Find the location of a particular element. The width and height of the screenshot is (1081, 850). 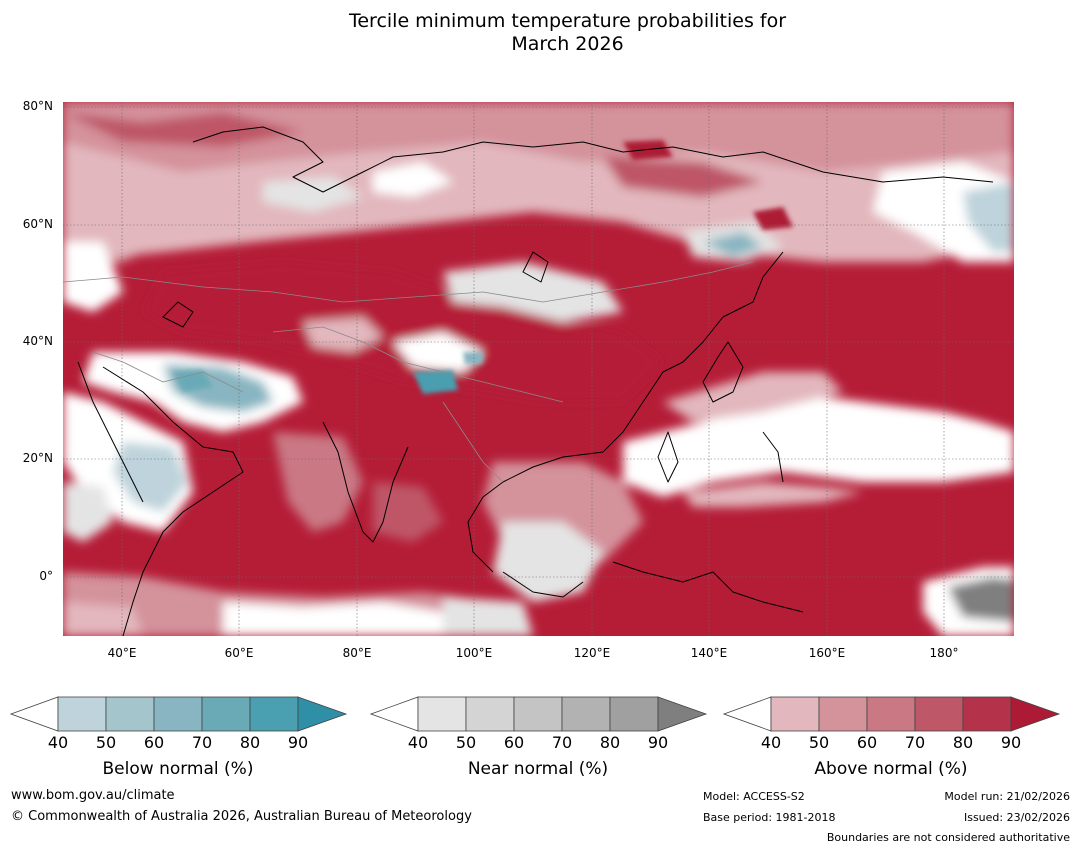

above-normal-tick-70: 70 is located at coordinates (915, 742).